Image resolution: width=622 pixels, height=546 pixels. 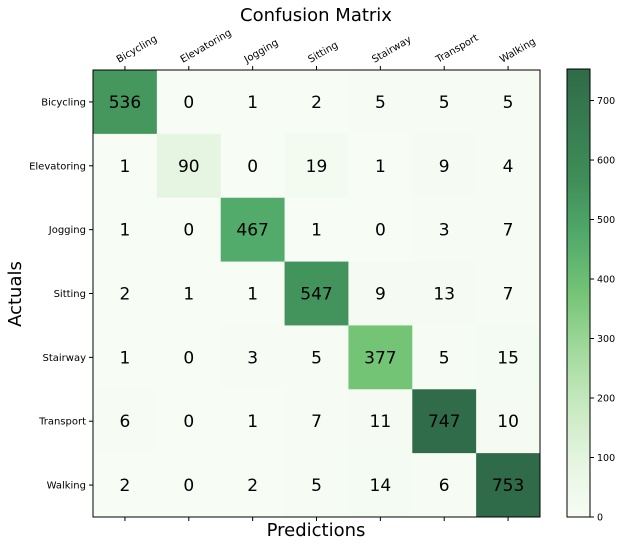 I want to click on x-tick-label: Elevatoring, so click(x=206, y=47).